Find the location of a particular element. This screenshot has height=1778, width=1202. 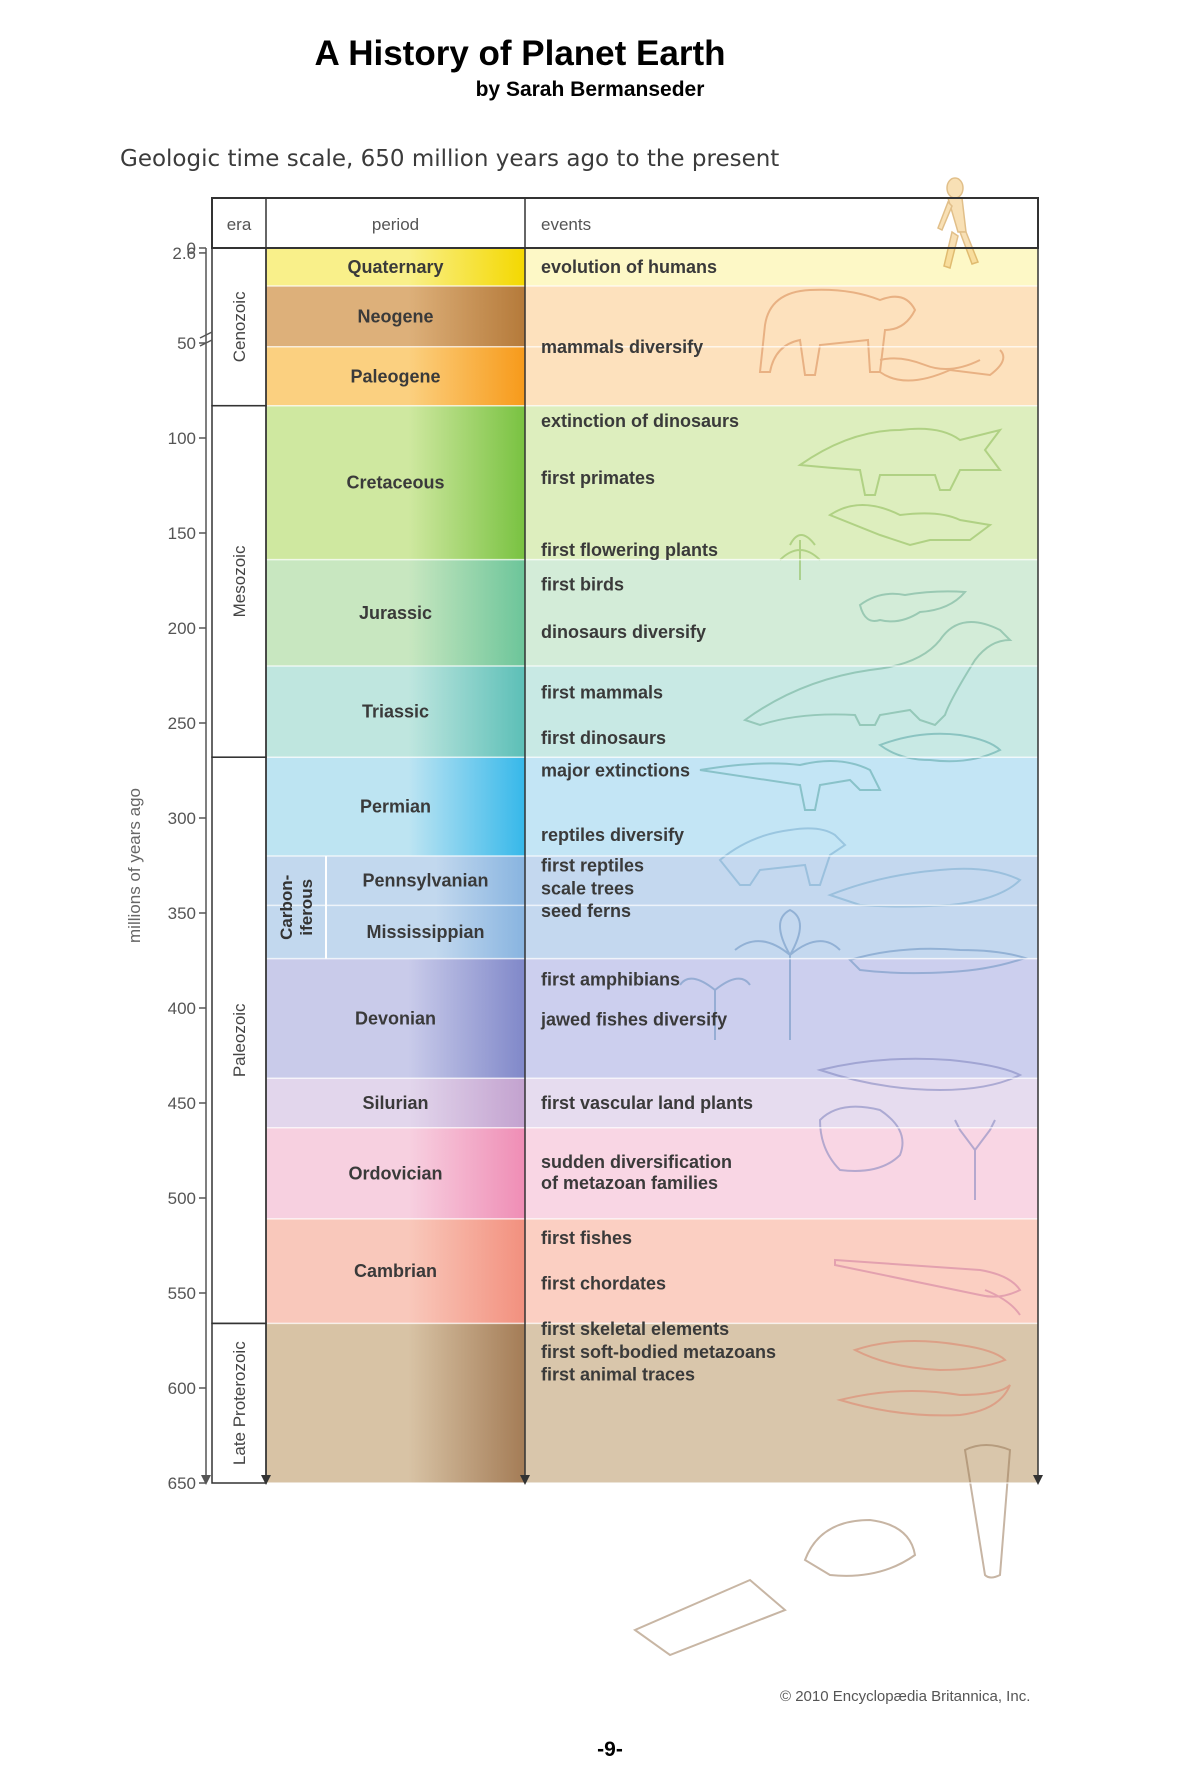

era-label: Paleozoic is located at coordinates (239, 1040).